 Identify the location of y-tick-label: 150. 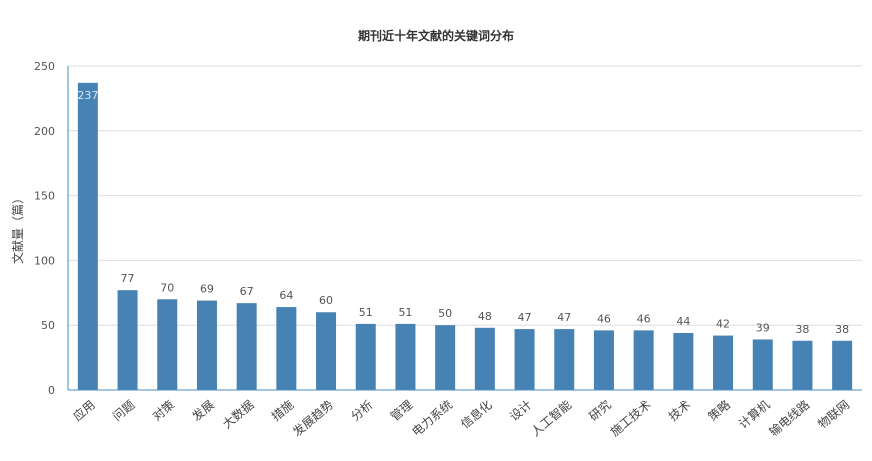
(44, 196).